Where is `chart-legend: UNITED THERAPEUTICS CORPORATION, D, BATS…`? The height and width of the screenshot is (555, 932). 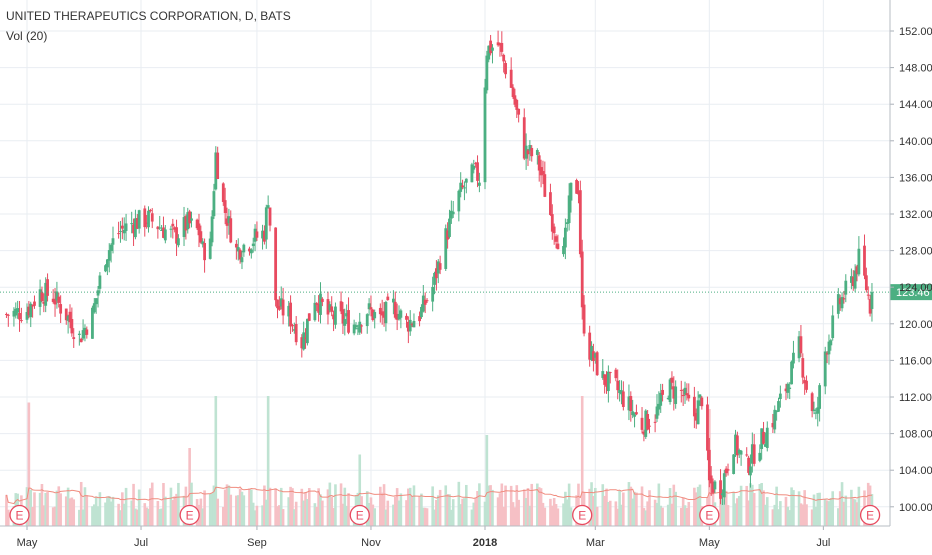 chart-legend: UNITED THERAPEUTICS CORPORATION, D, BATS… is located at coordinates (148, 26).